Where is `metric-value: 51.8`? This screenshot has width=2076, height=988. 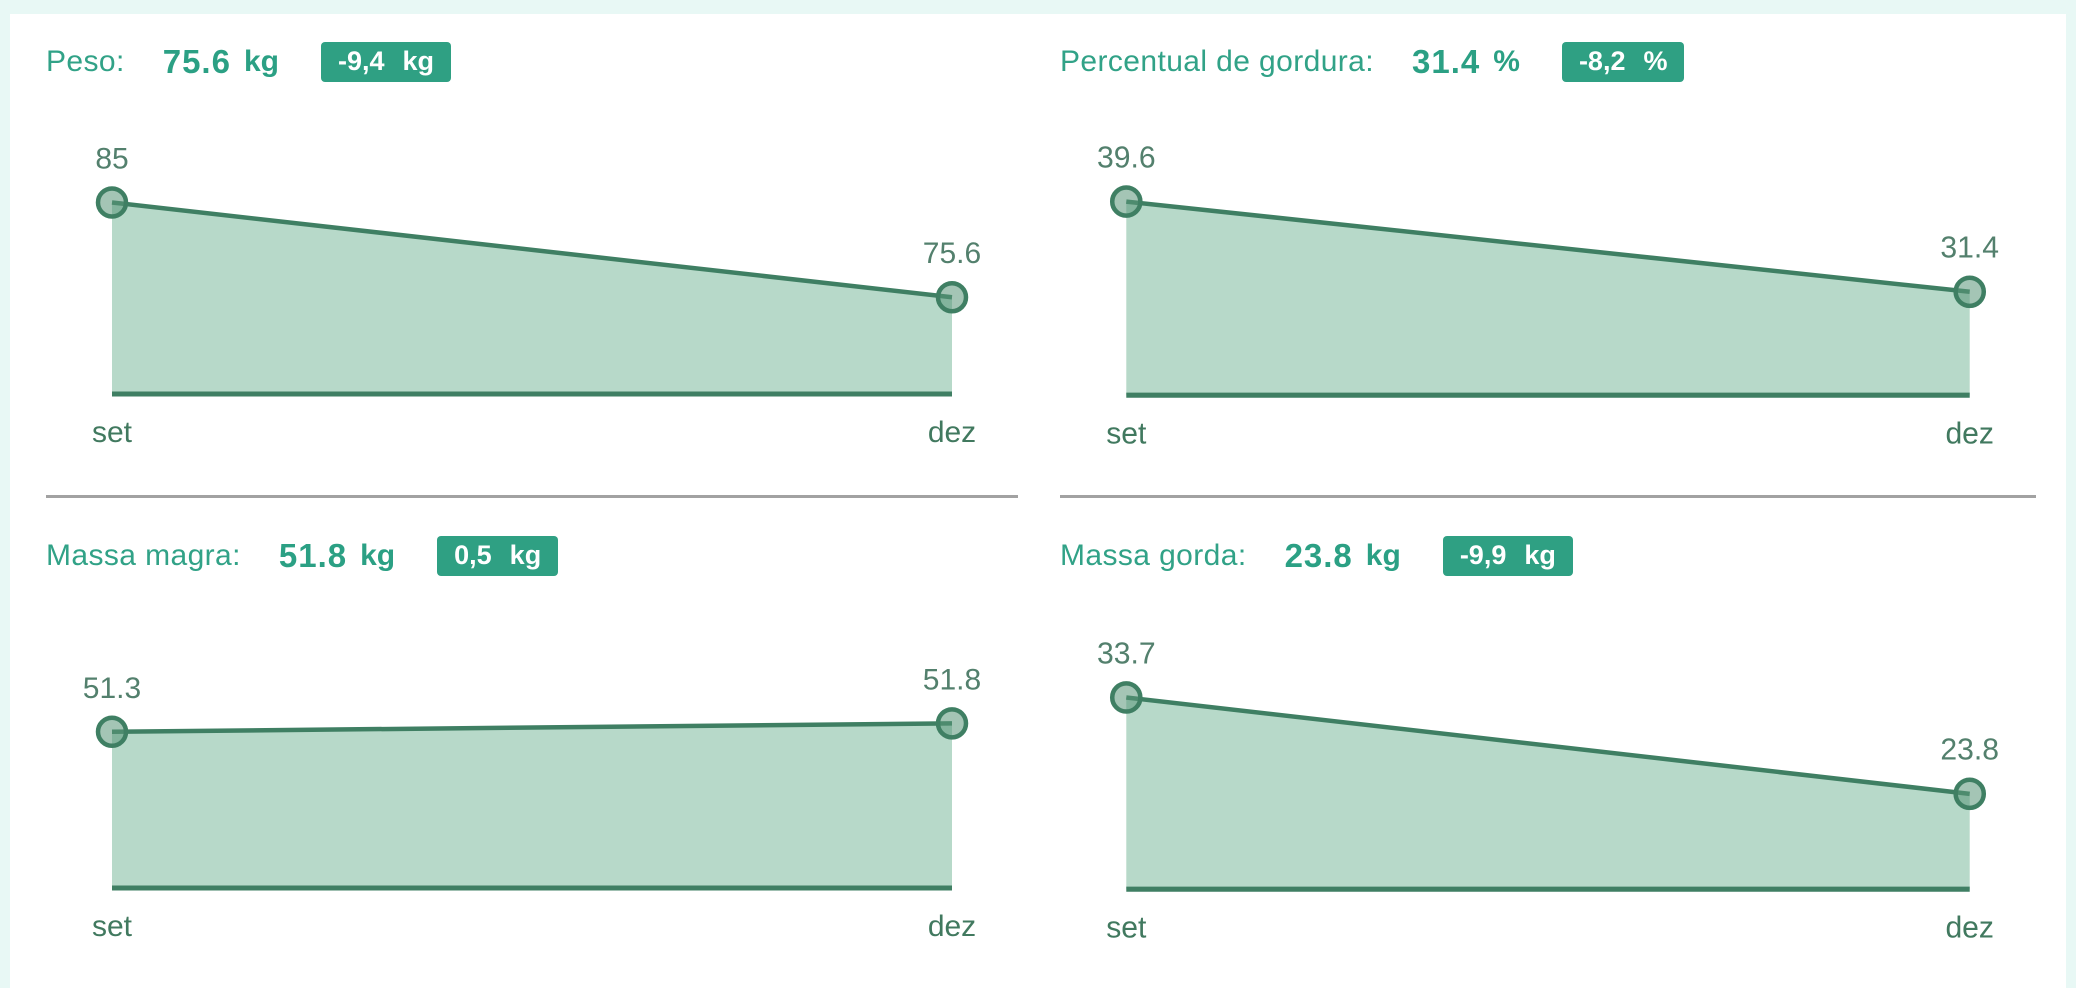 metric-value: 51.8 is located at coordinates (313, 555).